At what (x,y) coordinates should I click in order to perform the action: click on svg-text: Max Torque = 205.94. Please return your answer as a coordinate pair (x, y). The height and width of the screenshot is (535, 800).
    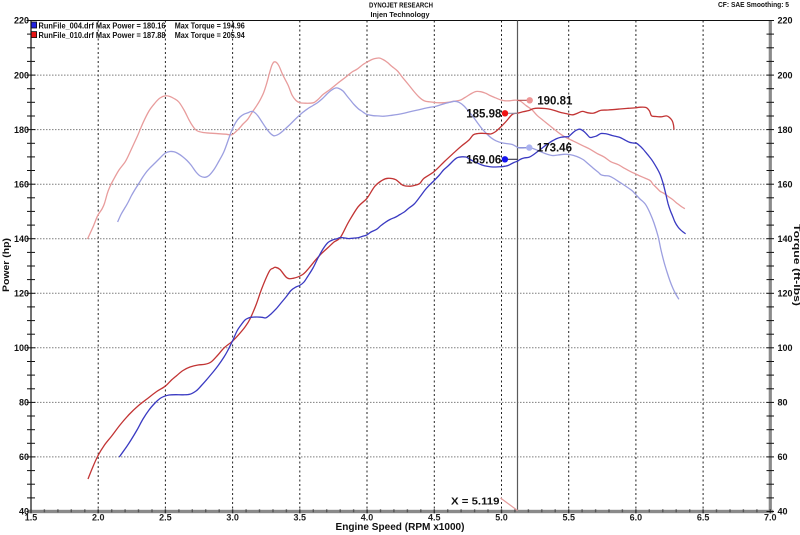
    Looking at the image, I should click on (210, 35).